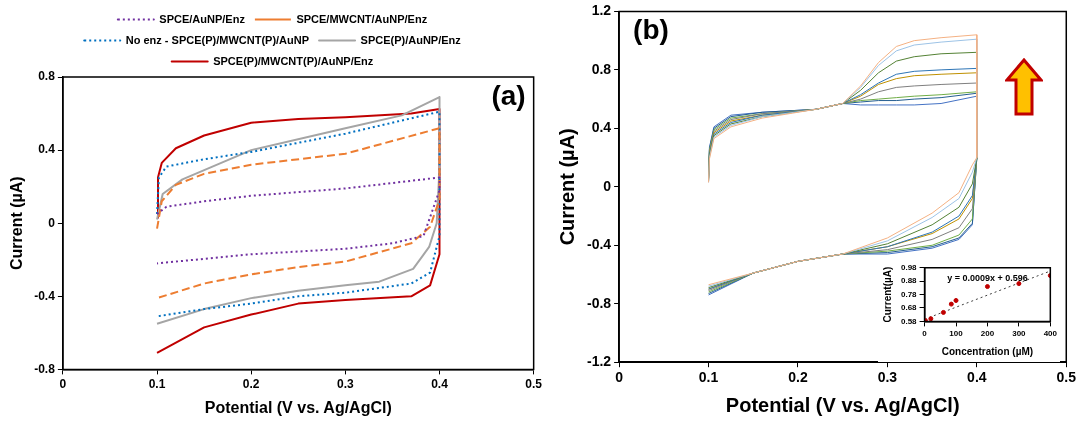 The image size is (1079, 426). What do you see at coordinates (411, 39) in the screenshot?
I see `legend-label: SPCE(P)/AuNP/Enz` at bounding box center [411, 39].